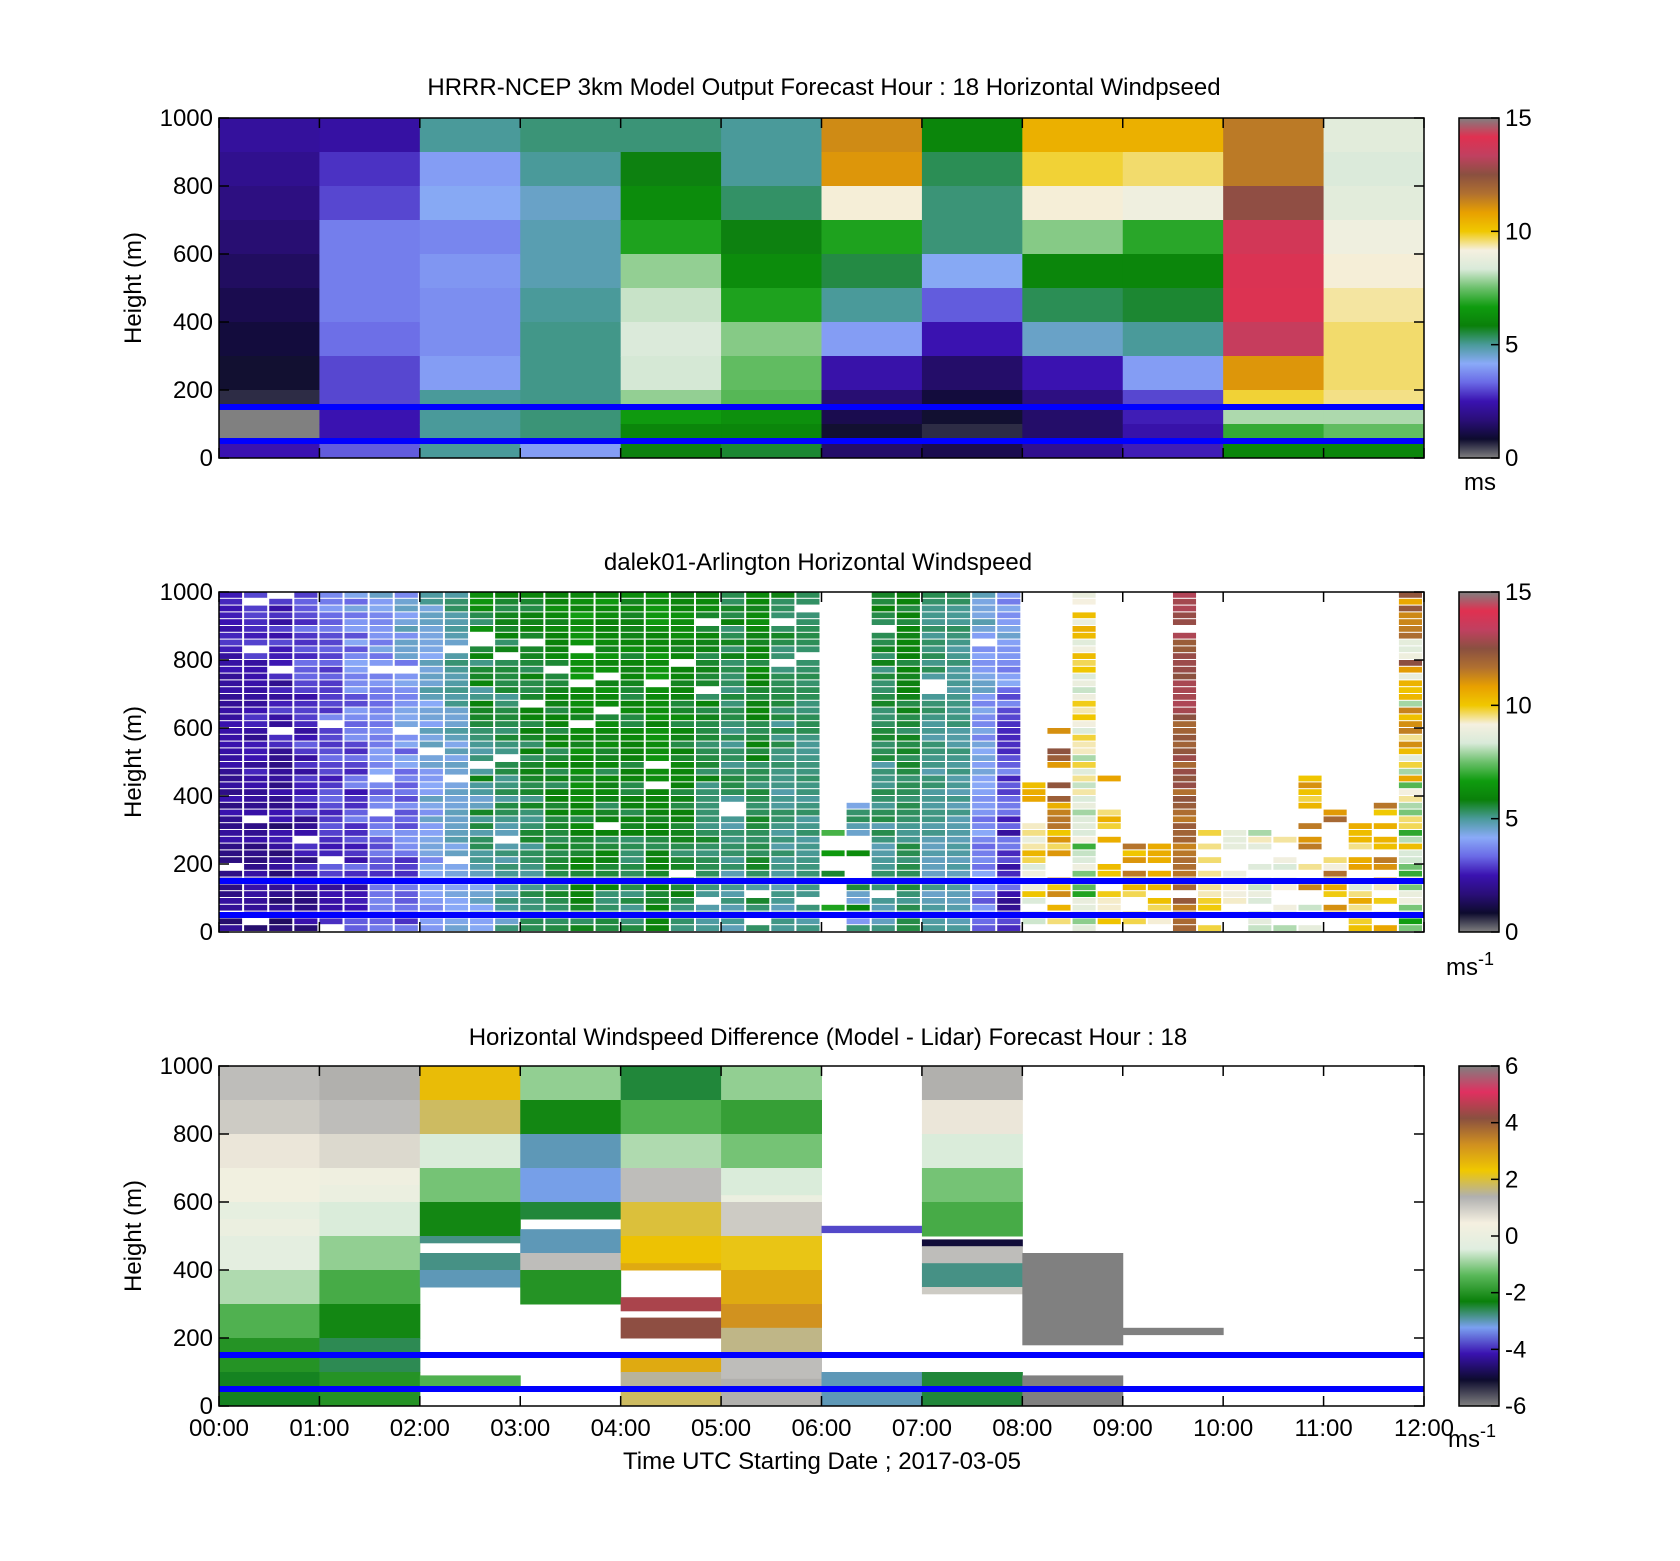 The image size is (1680, 1561). Describe the element at coordinates (1479, 762) in the screenshot. I see `panel-lidar-colorbar` at that location.